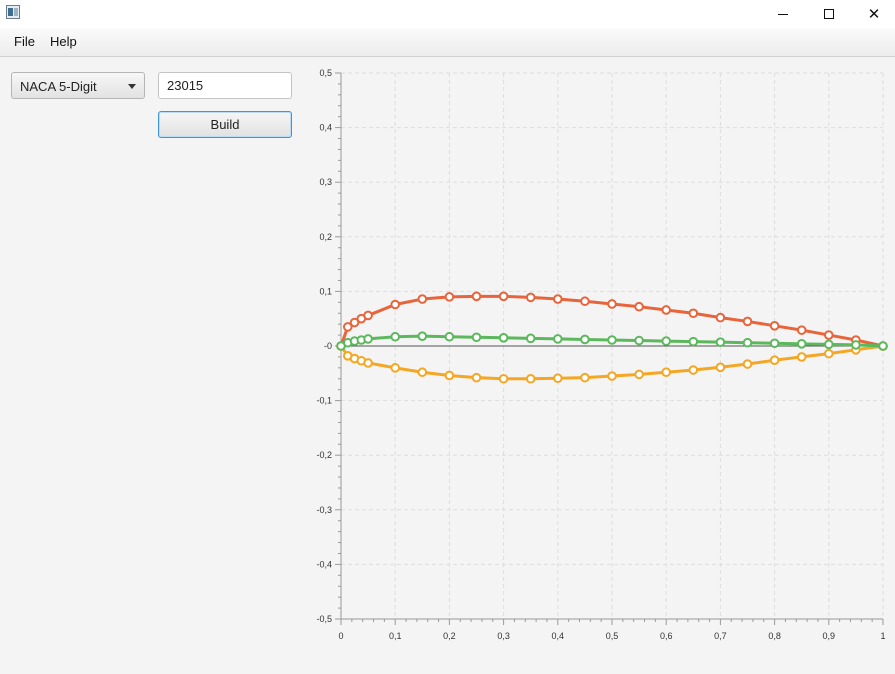  I want to click on x-tick-label: 0,2, so click(449, 636).